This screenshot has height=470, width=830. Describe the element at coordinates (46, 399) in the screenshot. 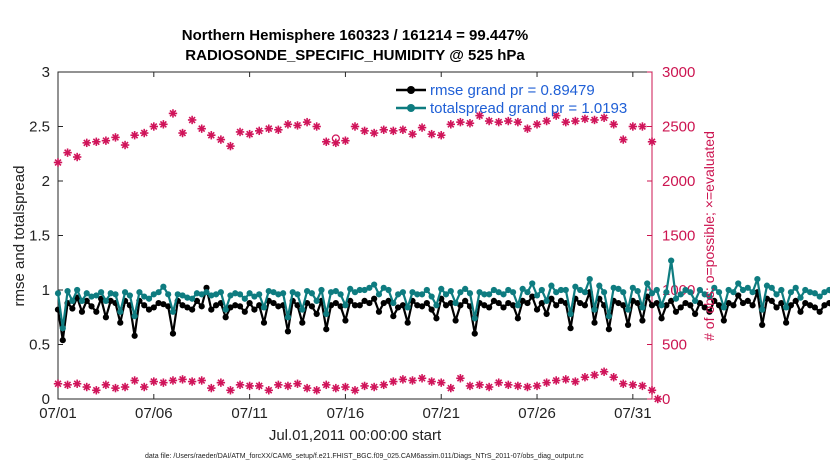

I see `y-left-tick-label: 0` at that location.